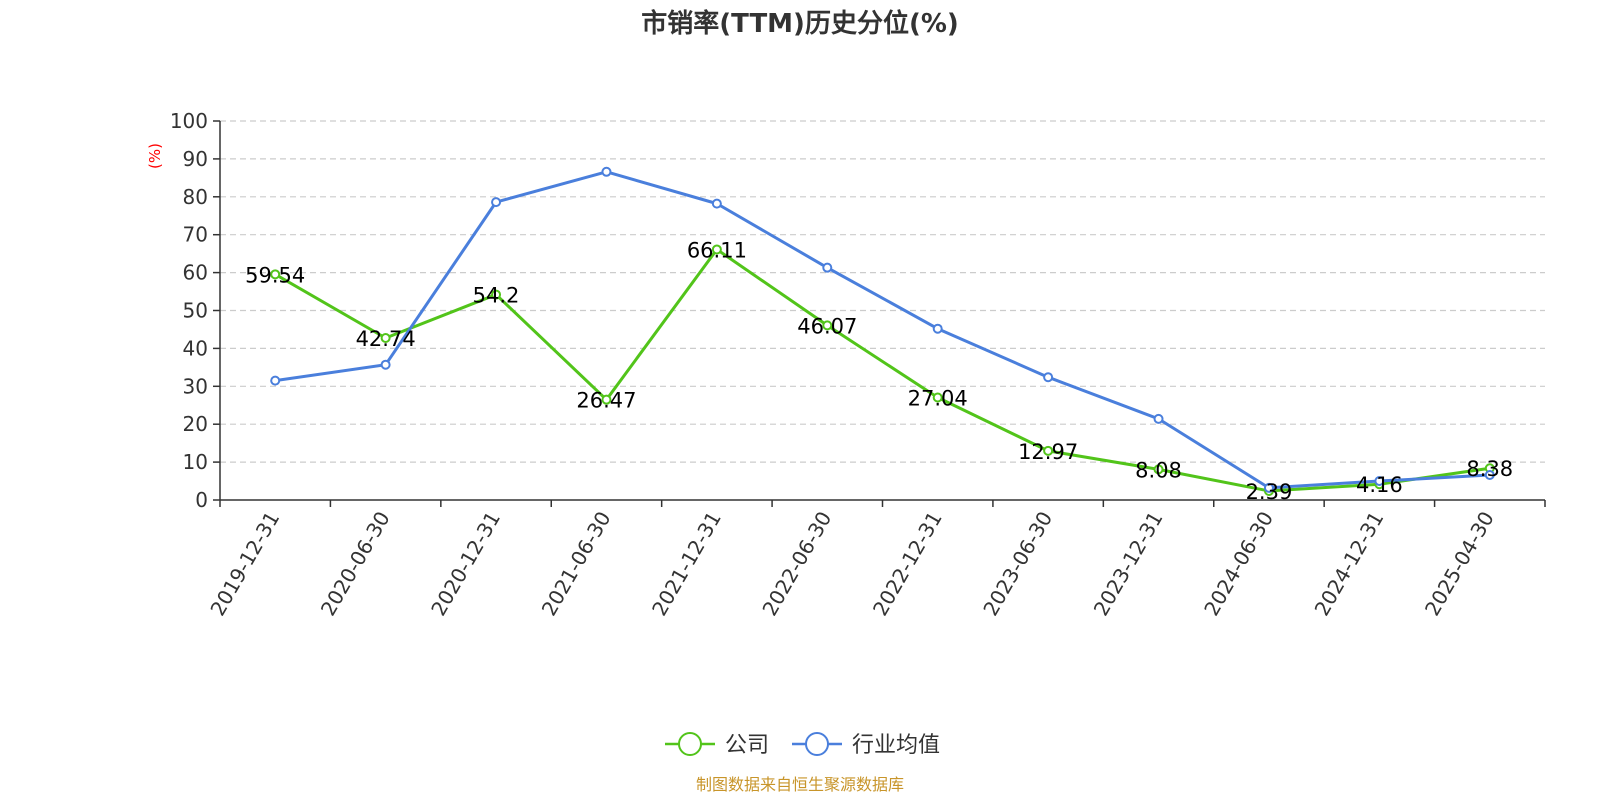 Image resolution: width=1600 pixels, height=800 pixels. Describe the element at coordinates (747, 745) in the screenshot. I see `legend-label: 公司` at that location.